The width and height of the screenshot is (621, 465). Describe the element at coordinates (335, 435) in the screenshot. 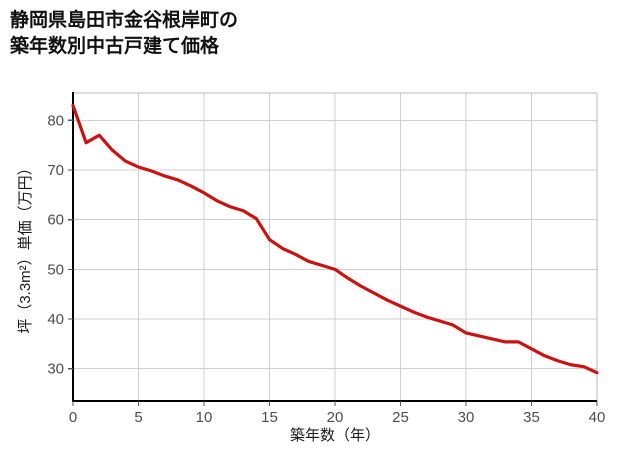

I see `x-axis-title: 築年数（年）` at that location.